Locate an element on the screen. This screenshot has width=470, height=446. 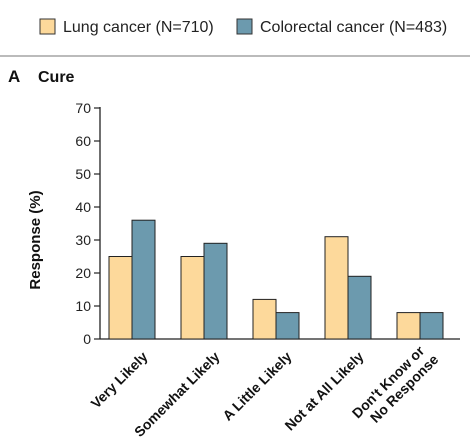
category-label-line: A Little Likely is located at coordinates (256, 385).